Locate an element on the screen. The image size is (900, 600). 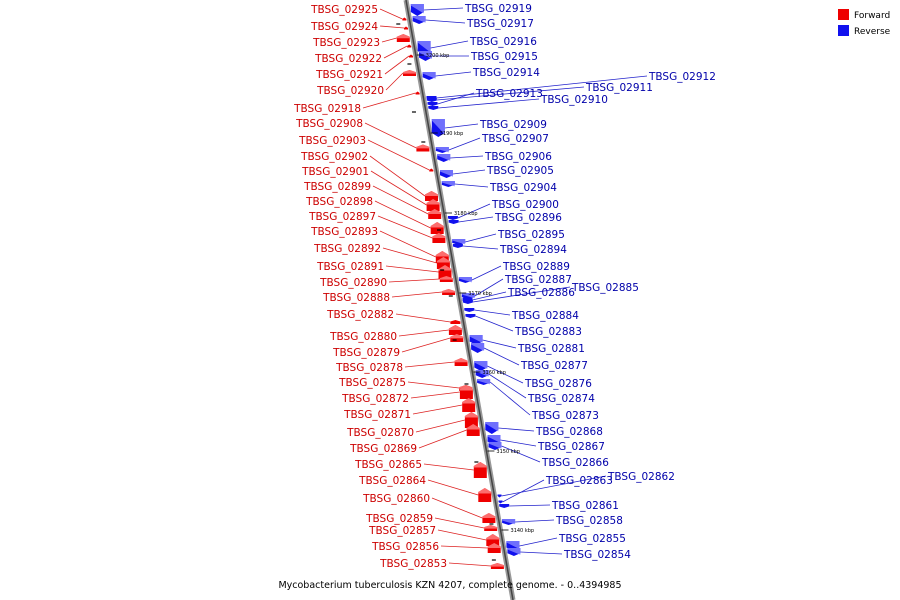
gene-label-tbsg-02894: TBSG_02894 is located at coordinates (533, 250).